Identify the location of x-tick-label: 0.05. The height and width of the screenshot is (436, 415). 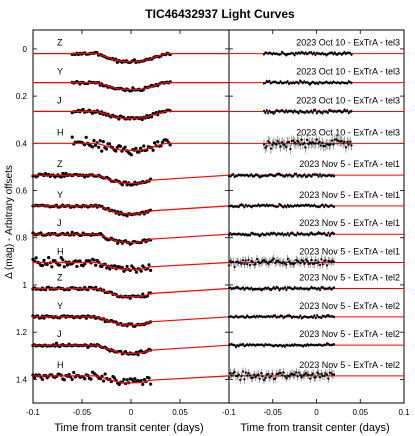
(180, 412).